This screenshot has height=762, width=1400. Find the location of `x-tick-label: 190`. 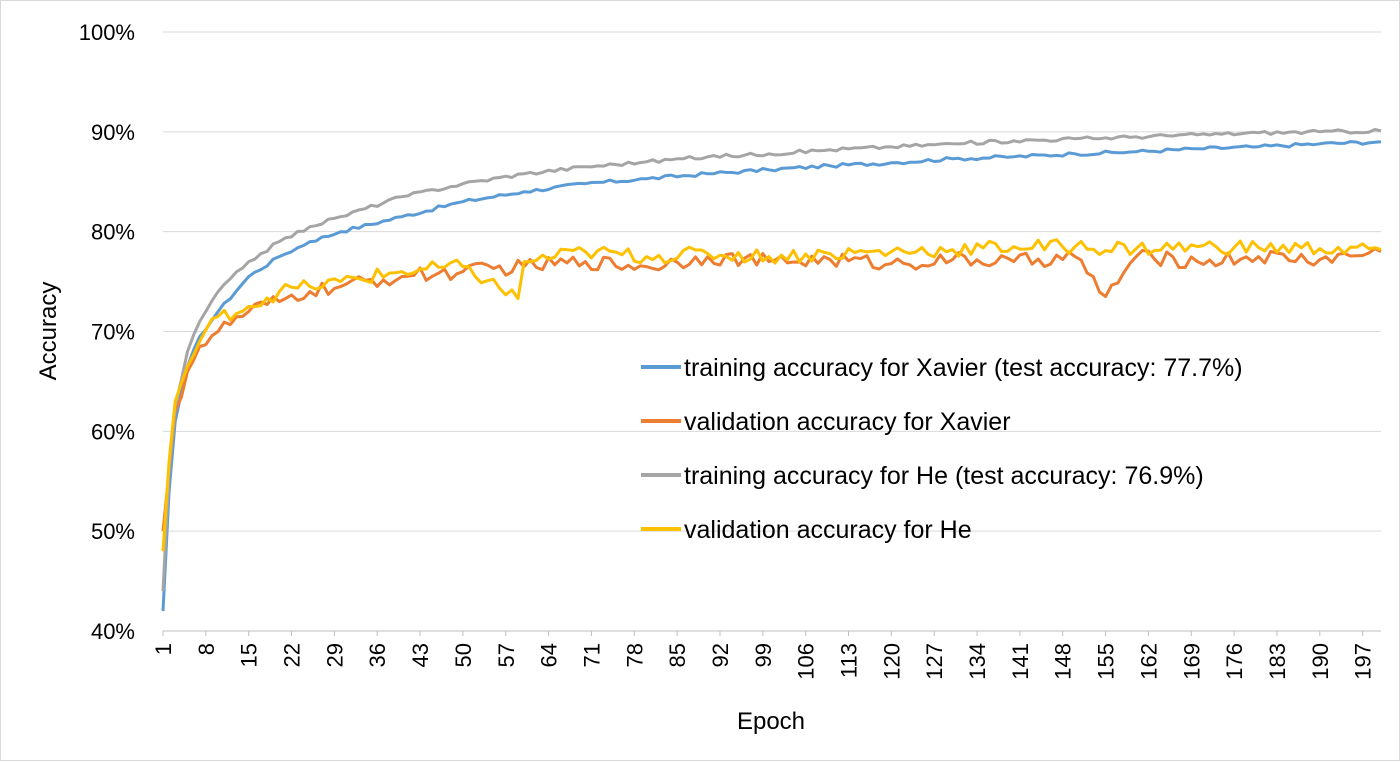

x-tick-label: 190 is located at coordinates (1320, 661).